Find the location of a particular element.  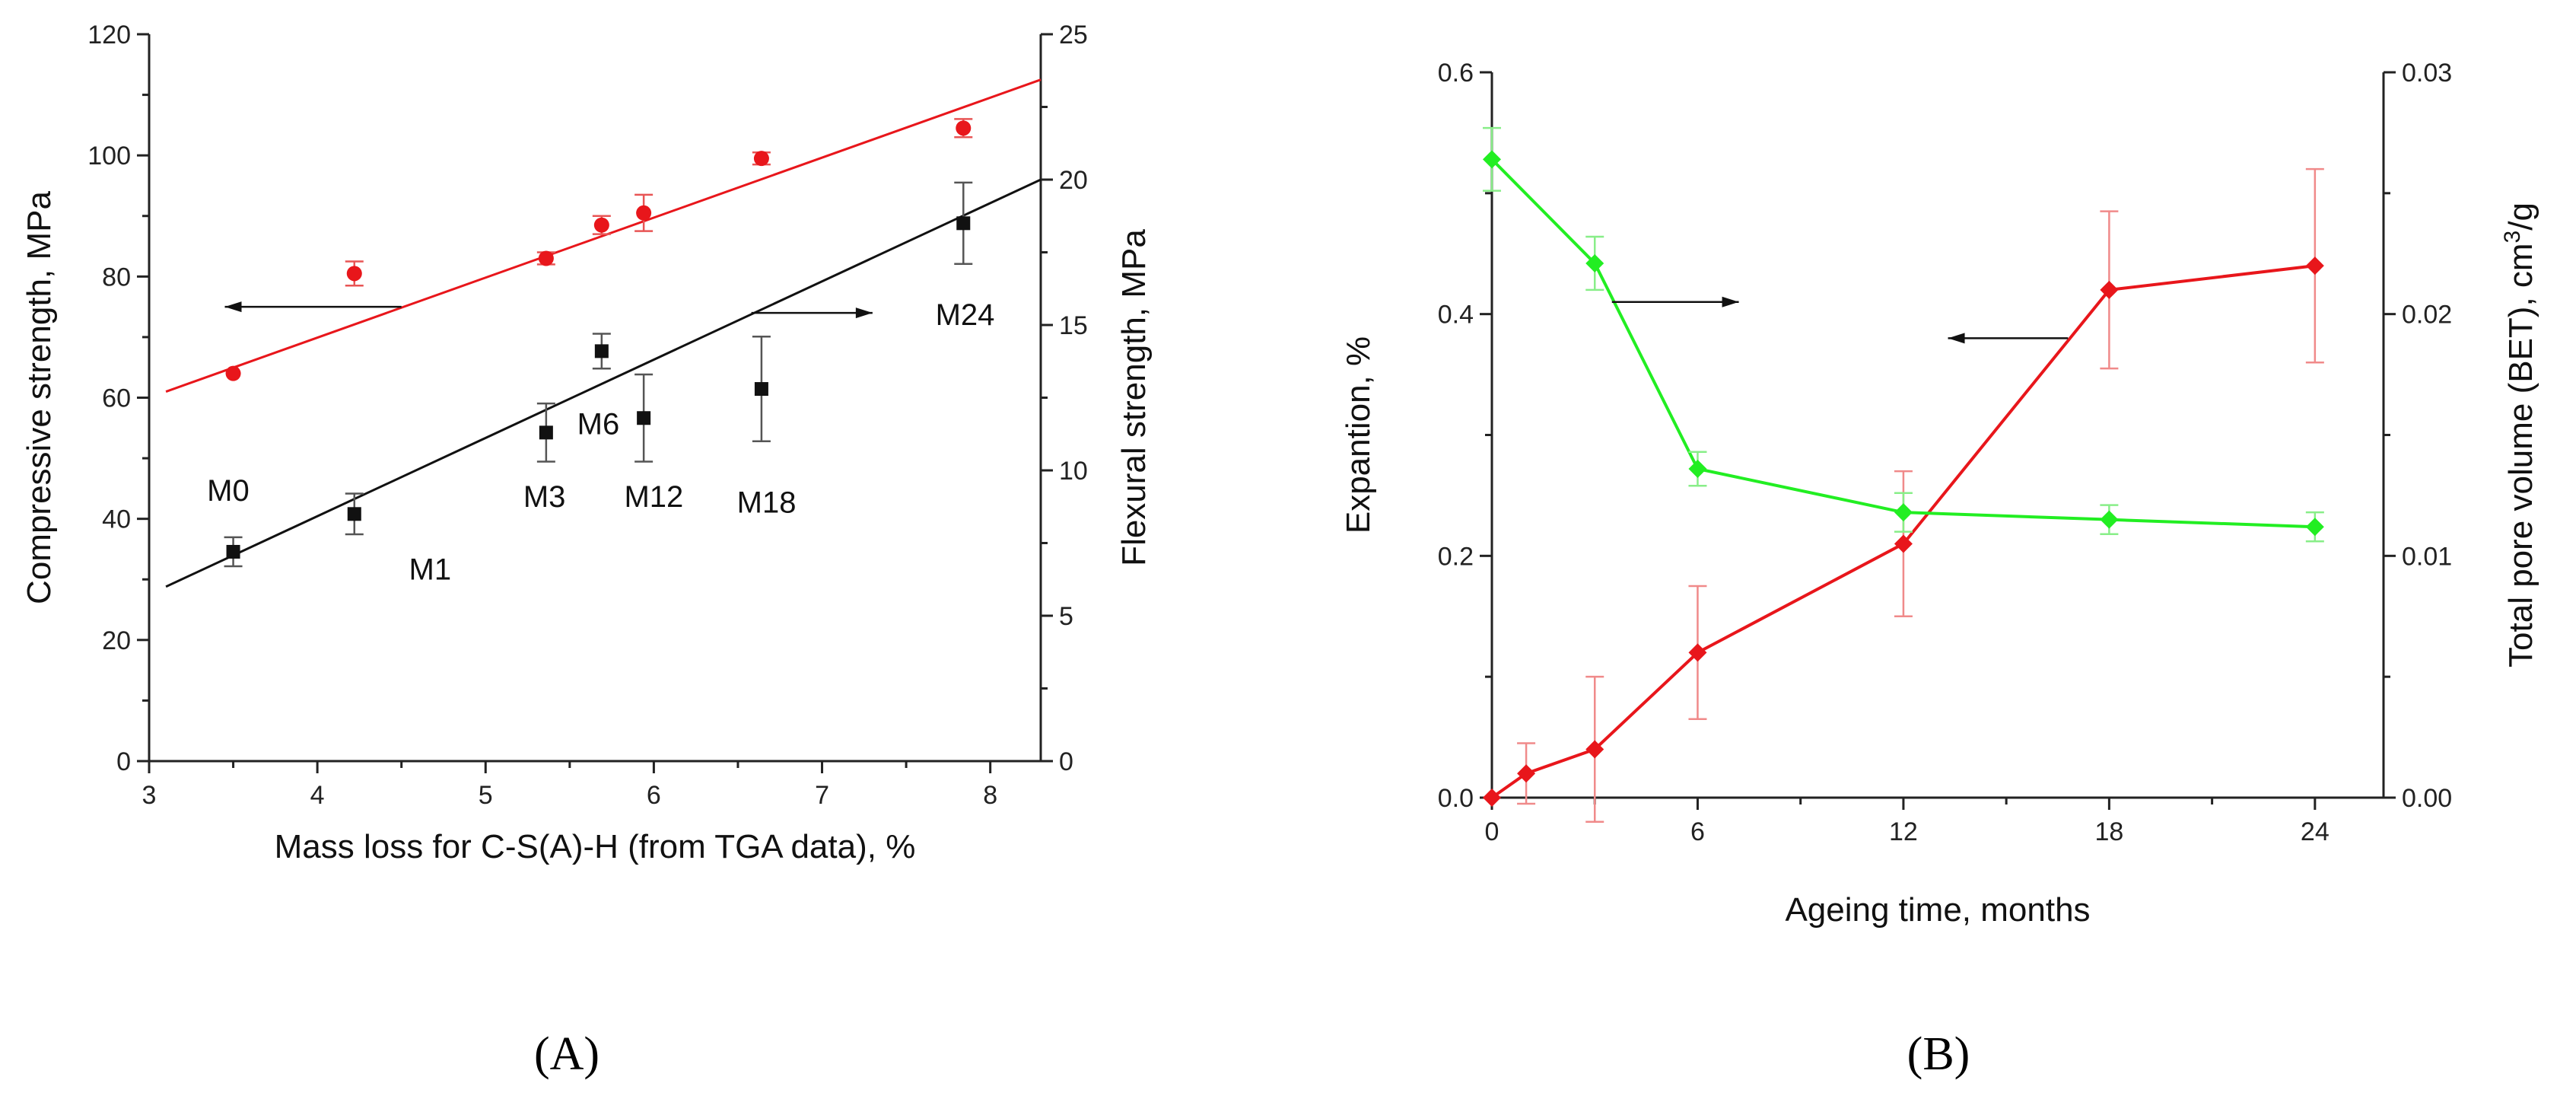

panel-b-y-right-tick-label: 0.00 is located at coordinates (2427, 798).